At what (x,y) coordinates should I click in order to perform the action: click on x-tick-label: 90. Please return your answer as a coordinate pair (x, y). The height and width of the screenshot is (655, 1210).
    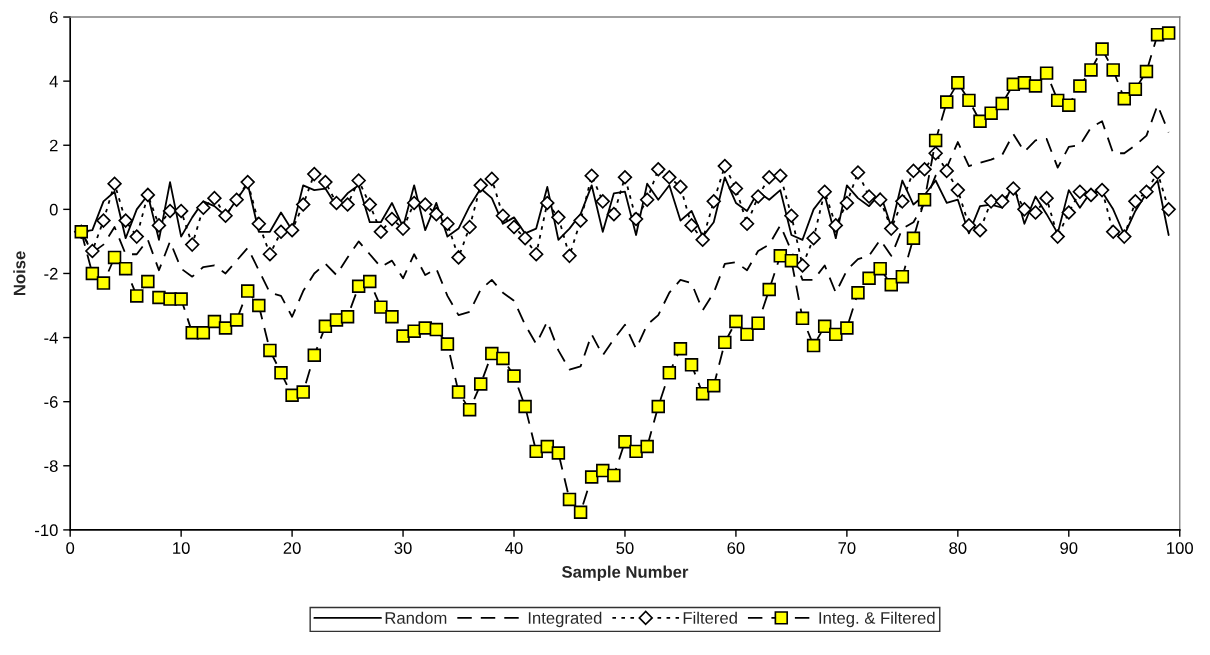
    Looking at the image, I should click on (1069, 548).